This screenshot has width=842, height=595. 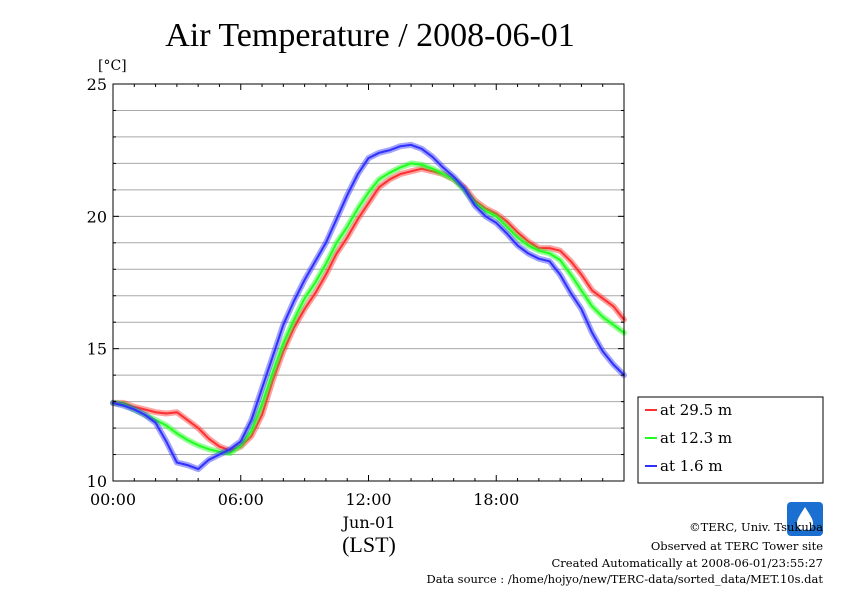 What do you see at coordinates (369, 544) in the screenshot?
I see `x-axis-label: (LST)` at bounding box center [369, 544].